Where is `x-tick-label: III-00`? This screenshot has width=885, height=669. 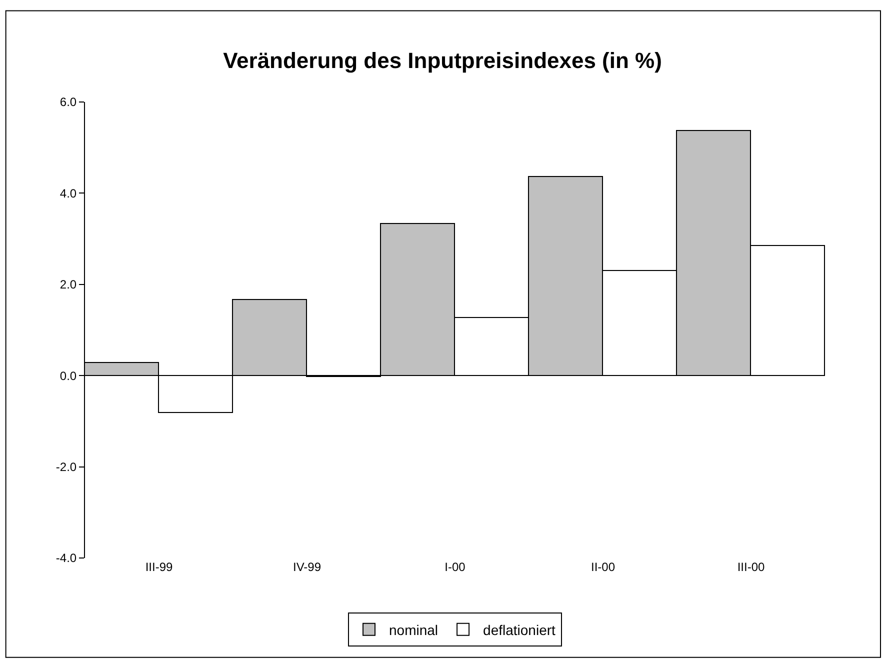
x-tick-label: III-00 is located at coordinates (751, 567).